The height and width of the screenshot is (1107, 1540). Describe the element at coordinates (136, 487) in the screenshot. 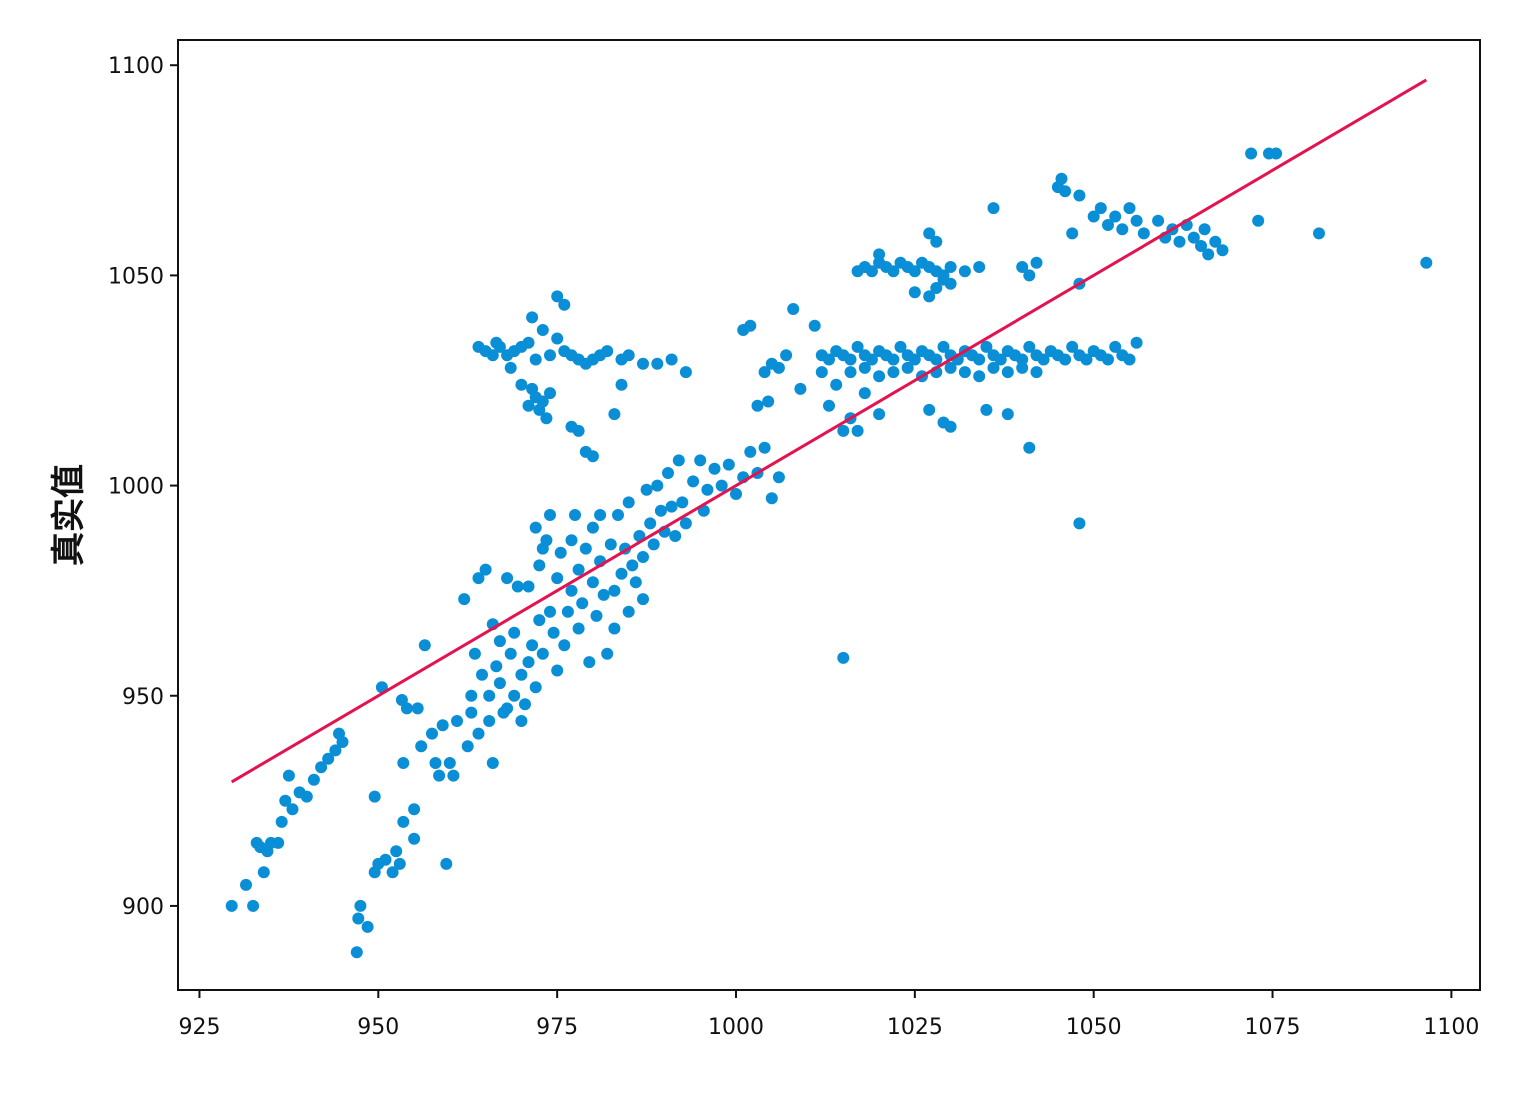

I see `y-tick-label: 1000` at that location.